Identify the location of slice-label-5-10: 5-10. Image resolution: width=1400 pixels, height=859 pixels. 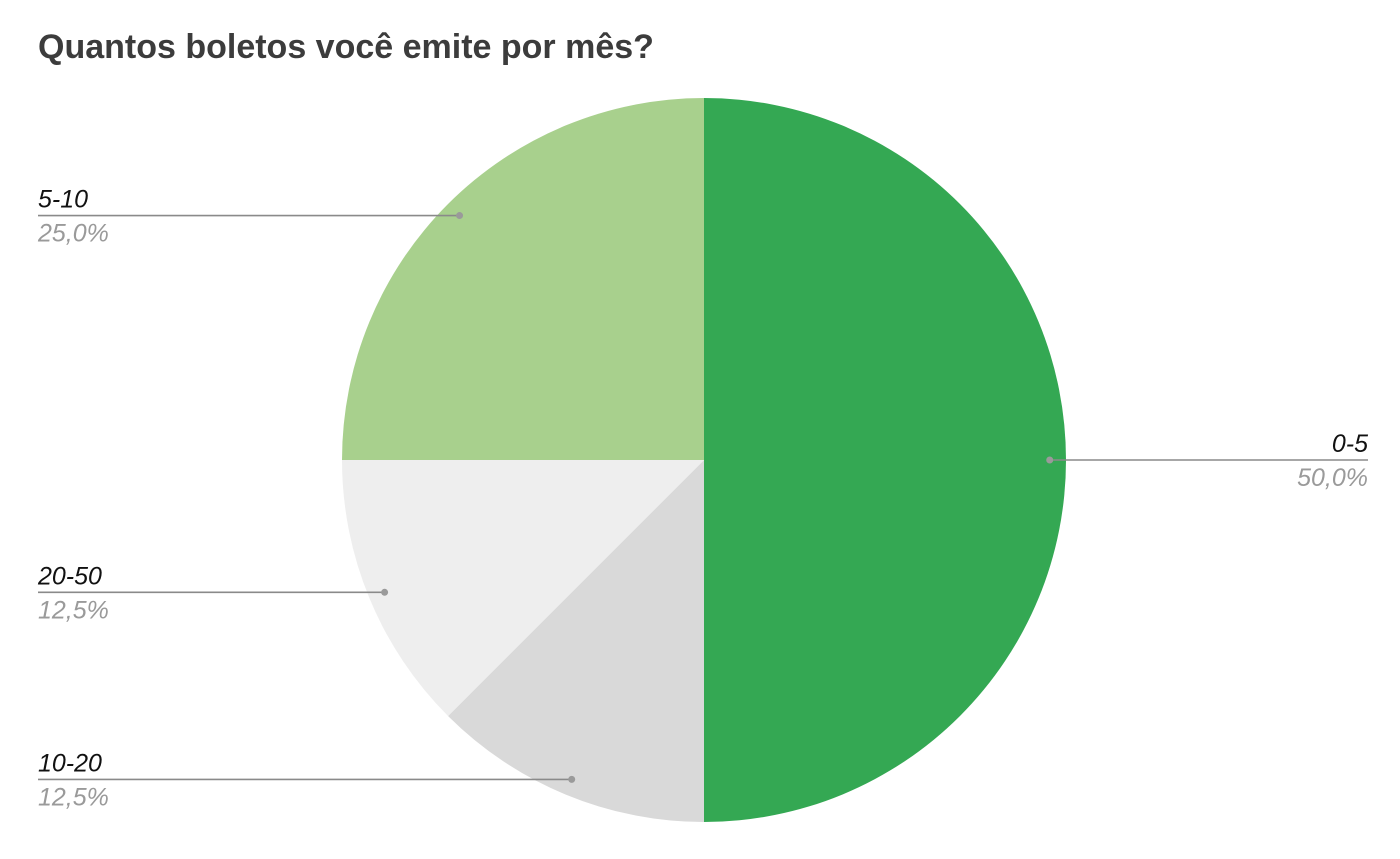
(63, 200).